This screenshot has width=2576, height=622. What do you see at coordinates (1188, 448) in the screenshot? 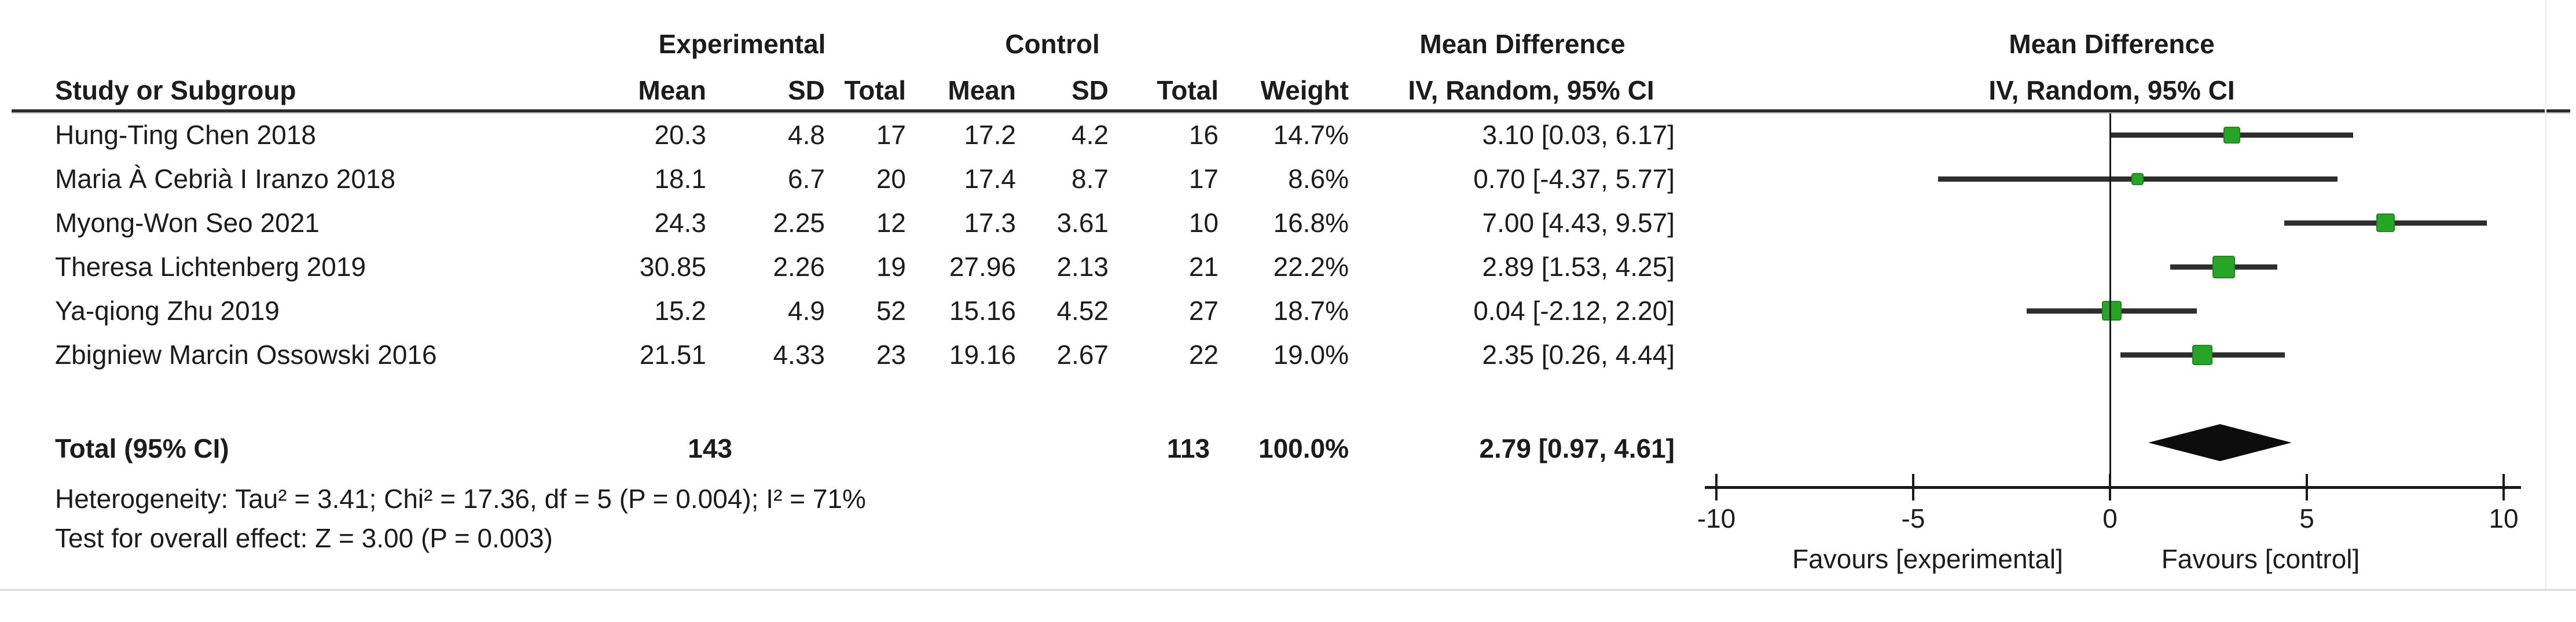
I see `total-ctl-total-cell: 113` at bounding box center [1188, 448].